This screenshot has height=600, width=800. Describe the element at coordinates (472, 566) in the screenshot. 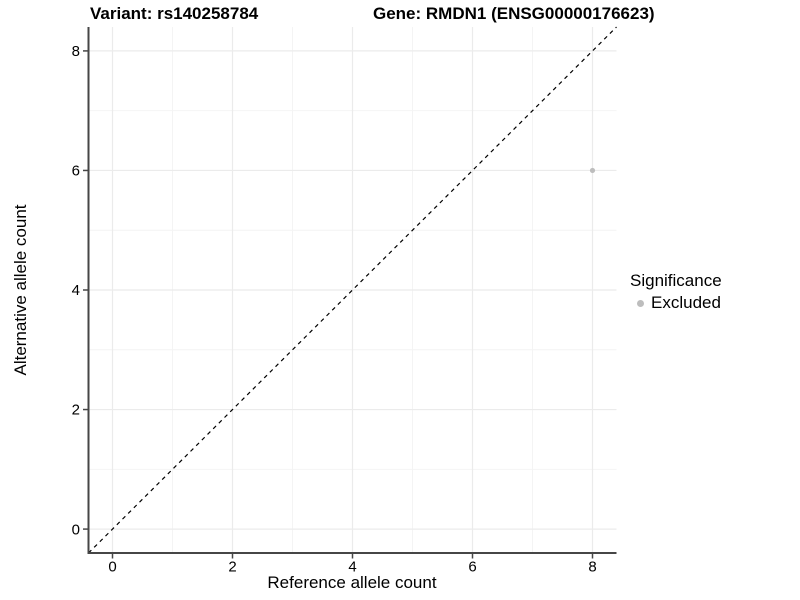

I see `x-tick-label: 6` at that location.